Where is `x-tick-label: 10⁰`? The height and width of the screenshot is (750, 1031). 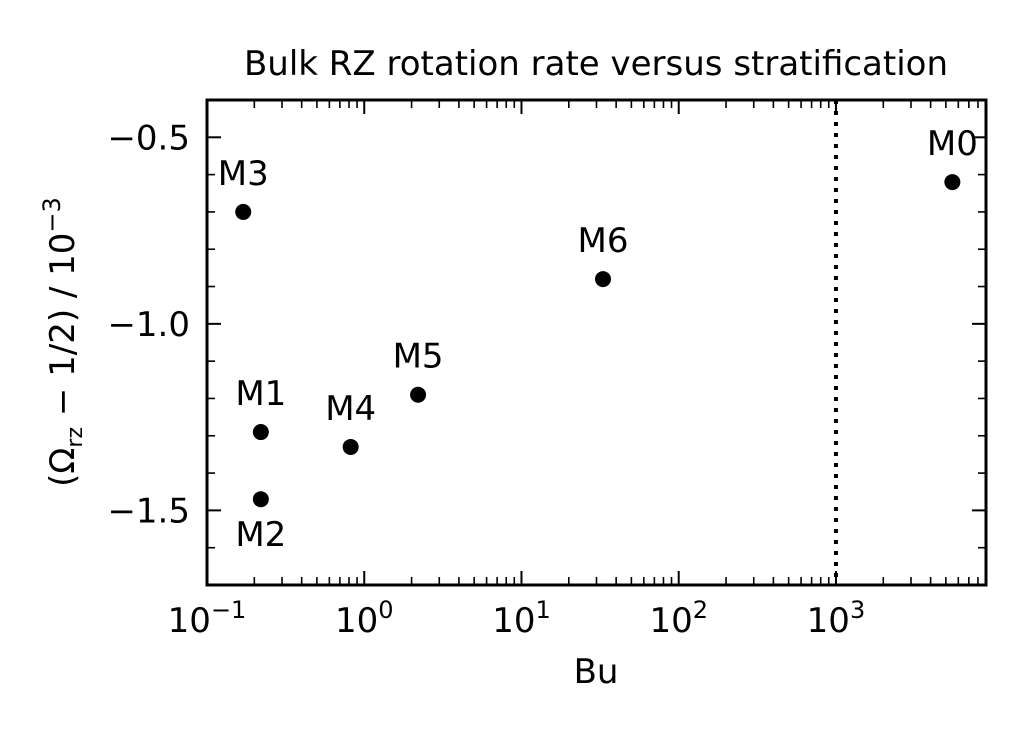 x-tick-label: 10⁰ is located at coordinates (364, 618).